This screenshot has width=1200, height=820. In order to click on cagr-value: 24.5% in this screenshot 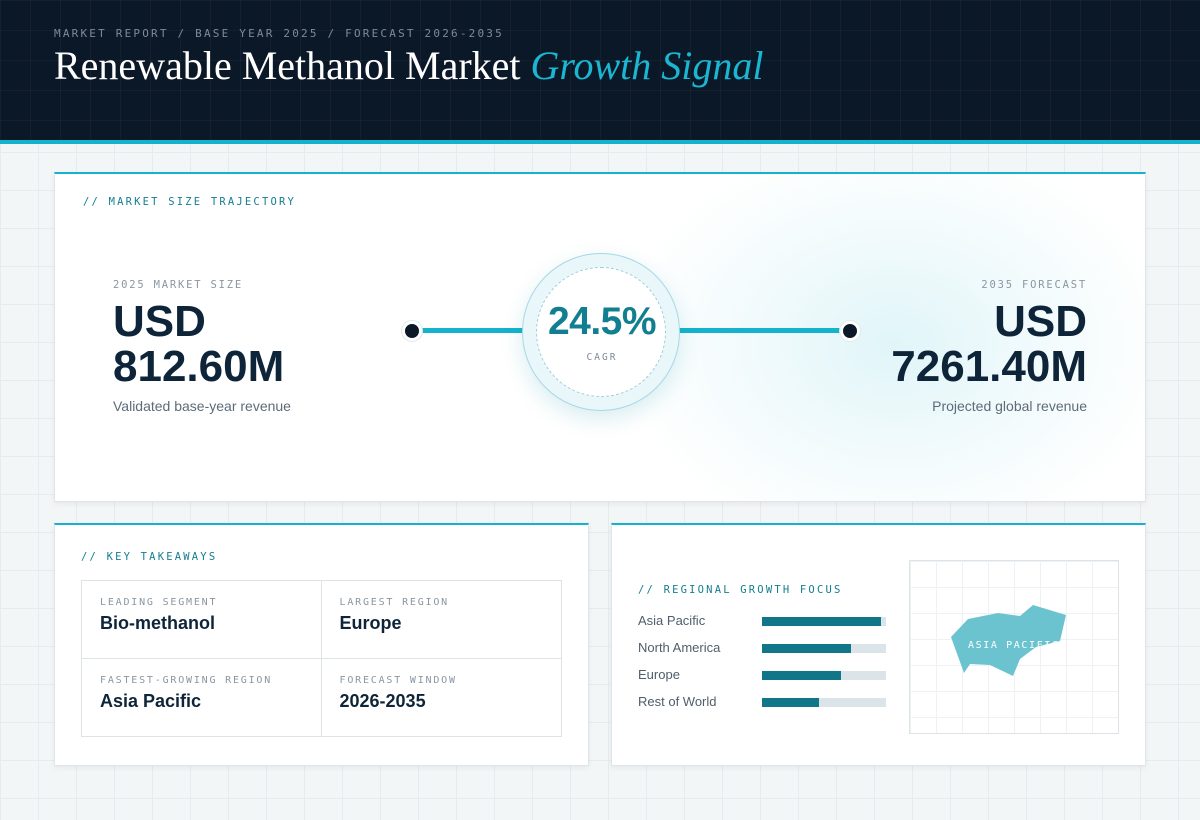, I will do `click(602, 321)`.